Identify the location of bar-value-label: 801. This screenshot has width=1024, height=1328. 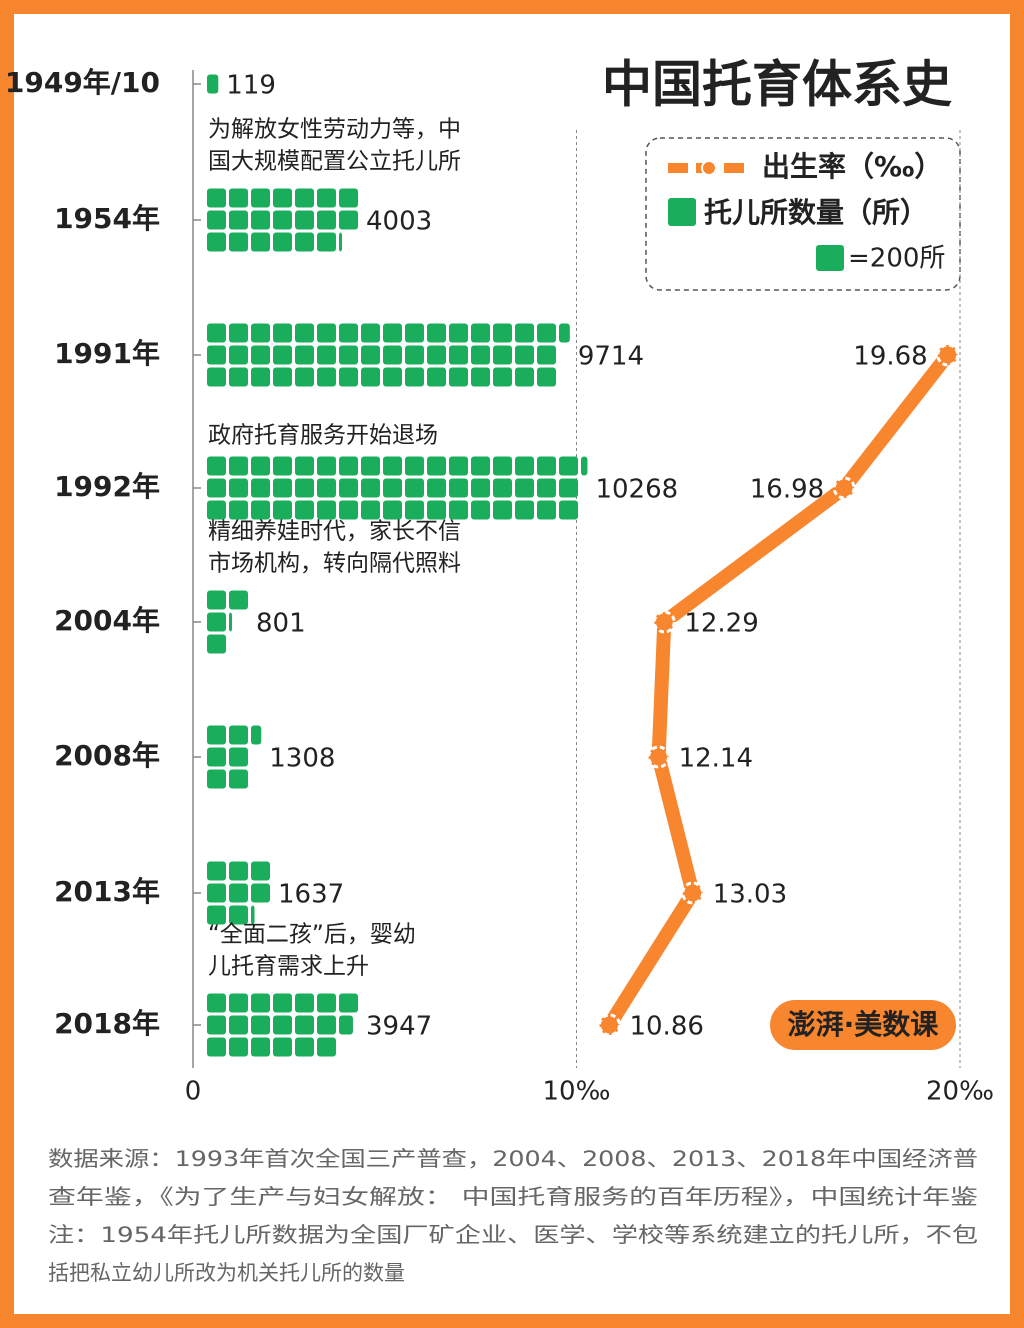
(281, 624).